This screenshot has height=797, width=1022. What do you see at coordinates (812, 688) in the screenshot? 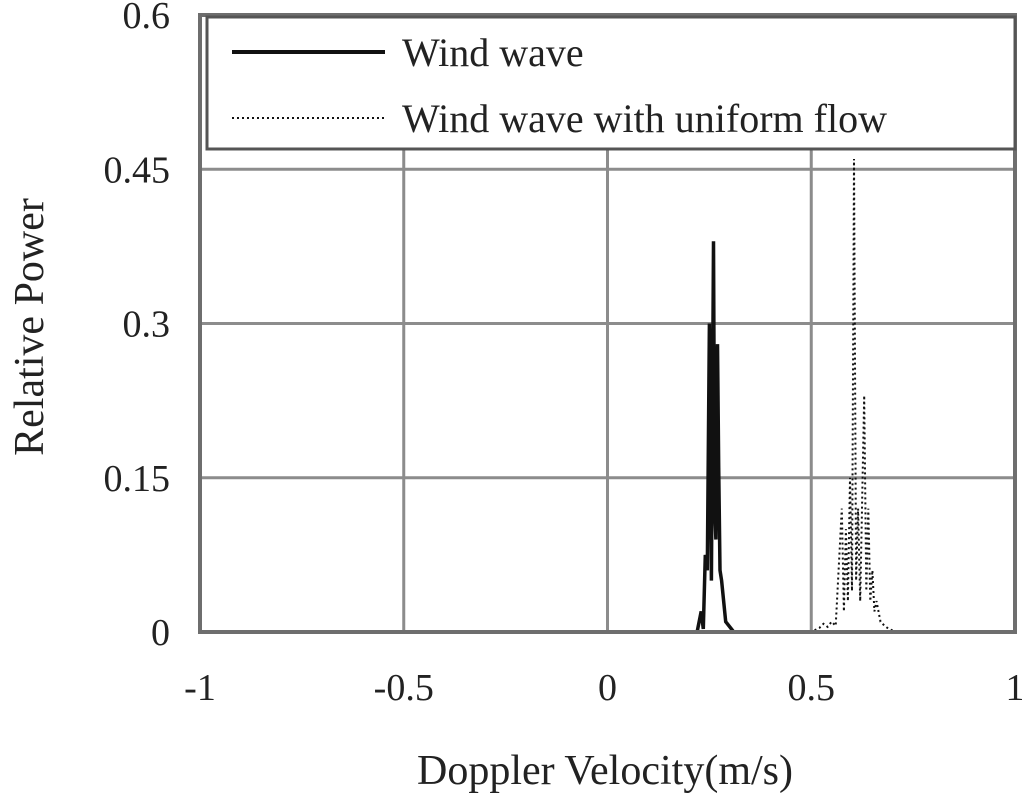
I see `x-tick-label: 0.5` at bounding box center [812, 688].